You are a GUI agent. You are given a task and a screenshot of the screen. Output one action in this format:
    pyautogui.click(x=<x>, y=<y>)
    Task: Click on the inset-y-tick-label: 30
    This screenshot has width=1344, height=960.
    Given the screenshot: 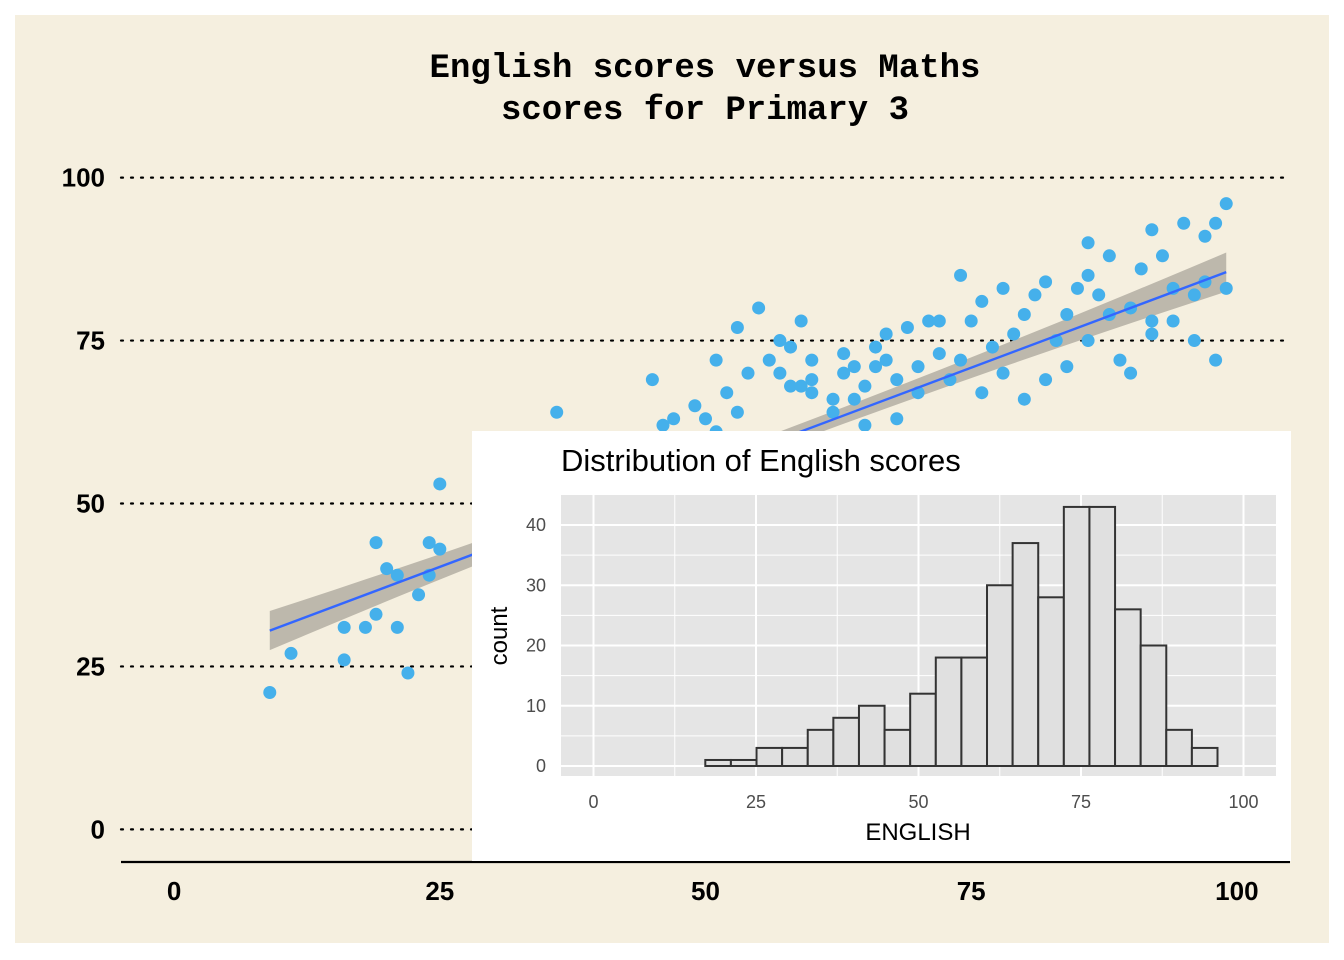 What is the action you would take?
    pyautogui.click(x=536, y=585)
    